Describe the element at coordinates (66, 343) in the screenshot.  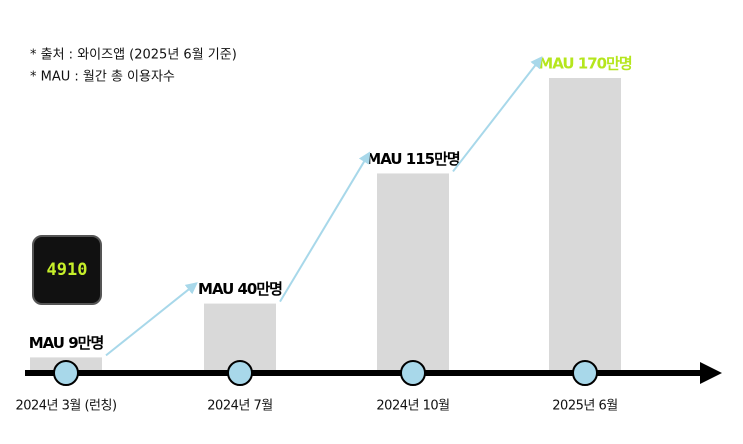
I see `value-label: MAU 9만명` at that location.